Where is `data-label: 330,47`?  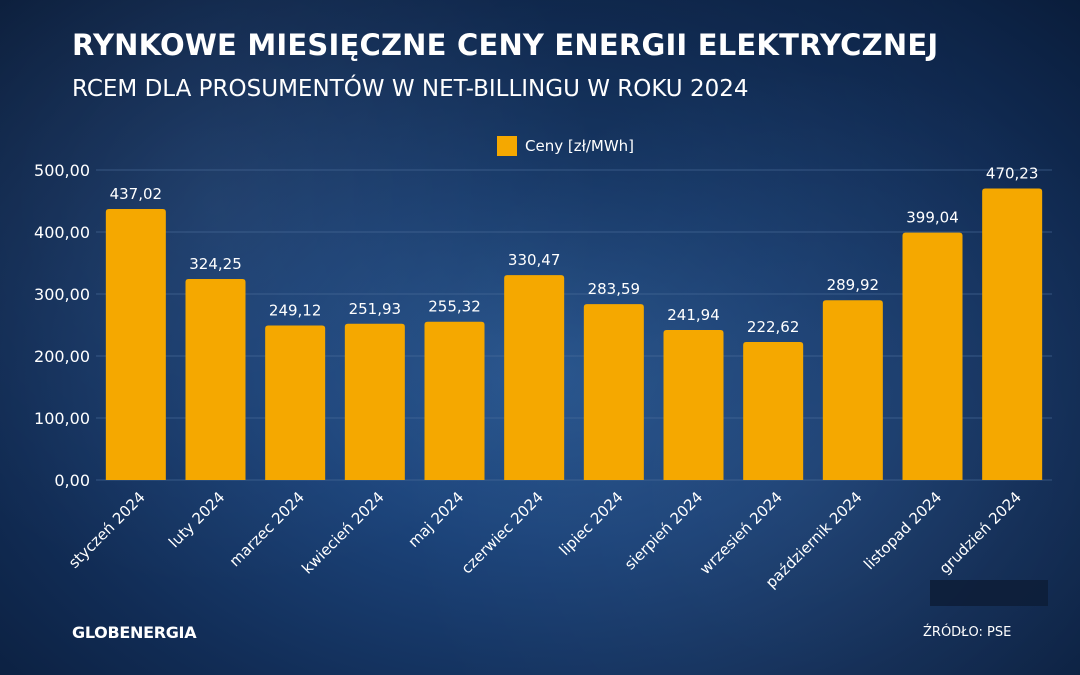 data-label: 330,47 is located at coordinates (534, 260).